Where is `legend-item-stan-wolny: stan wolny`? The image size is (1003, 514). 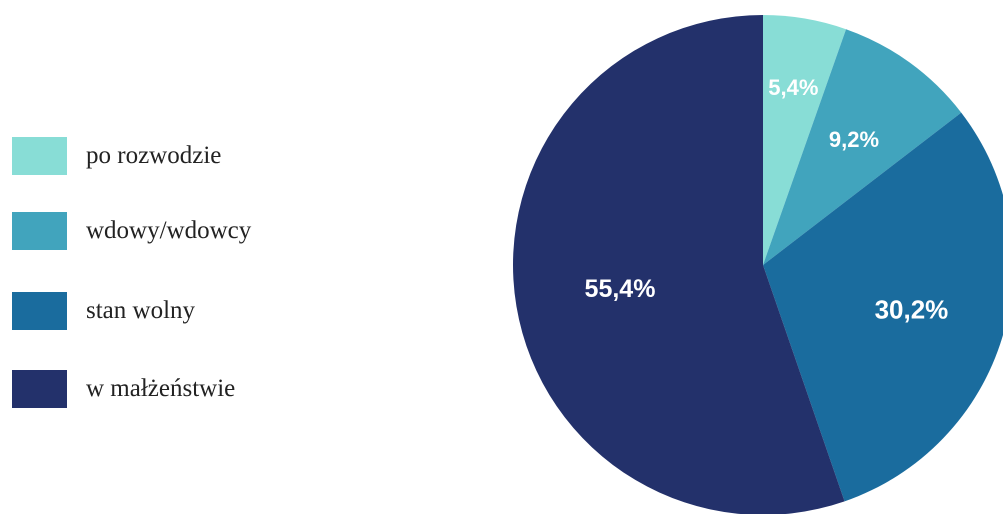
legend-item-stan-wolny: stan wolny is located at coordinates (103, 311).